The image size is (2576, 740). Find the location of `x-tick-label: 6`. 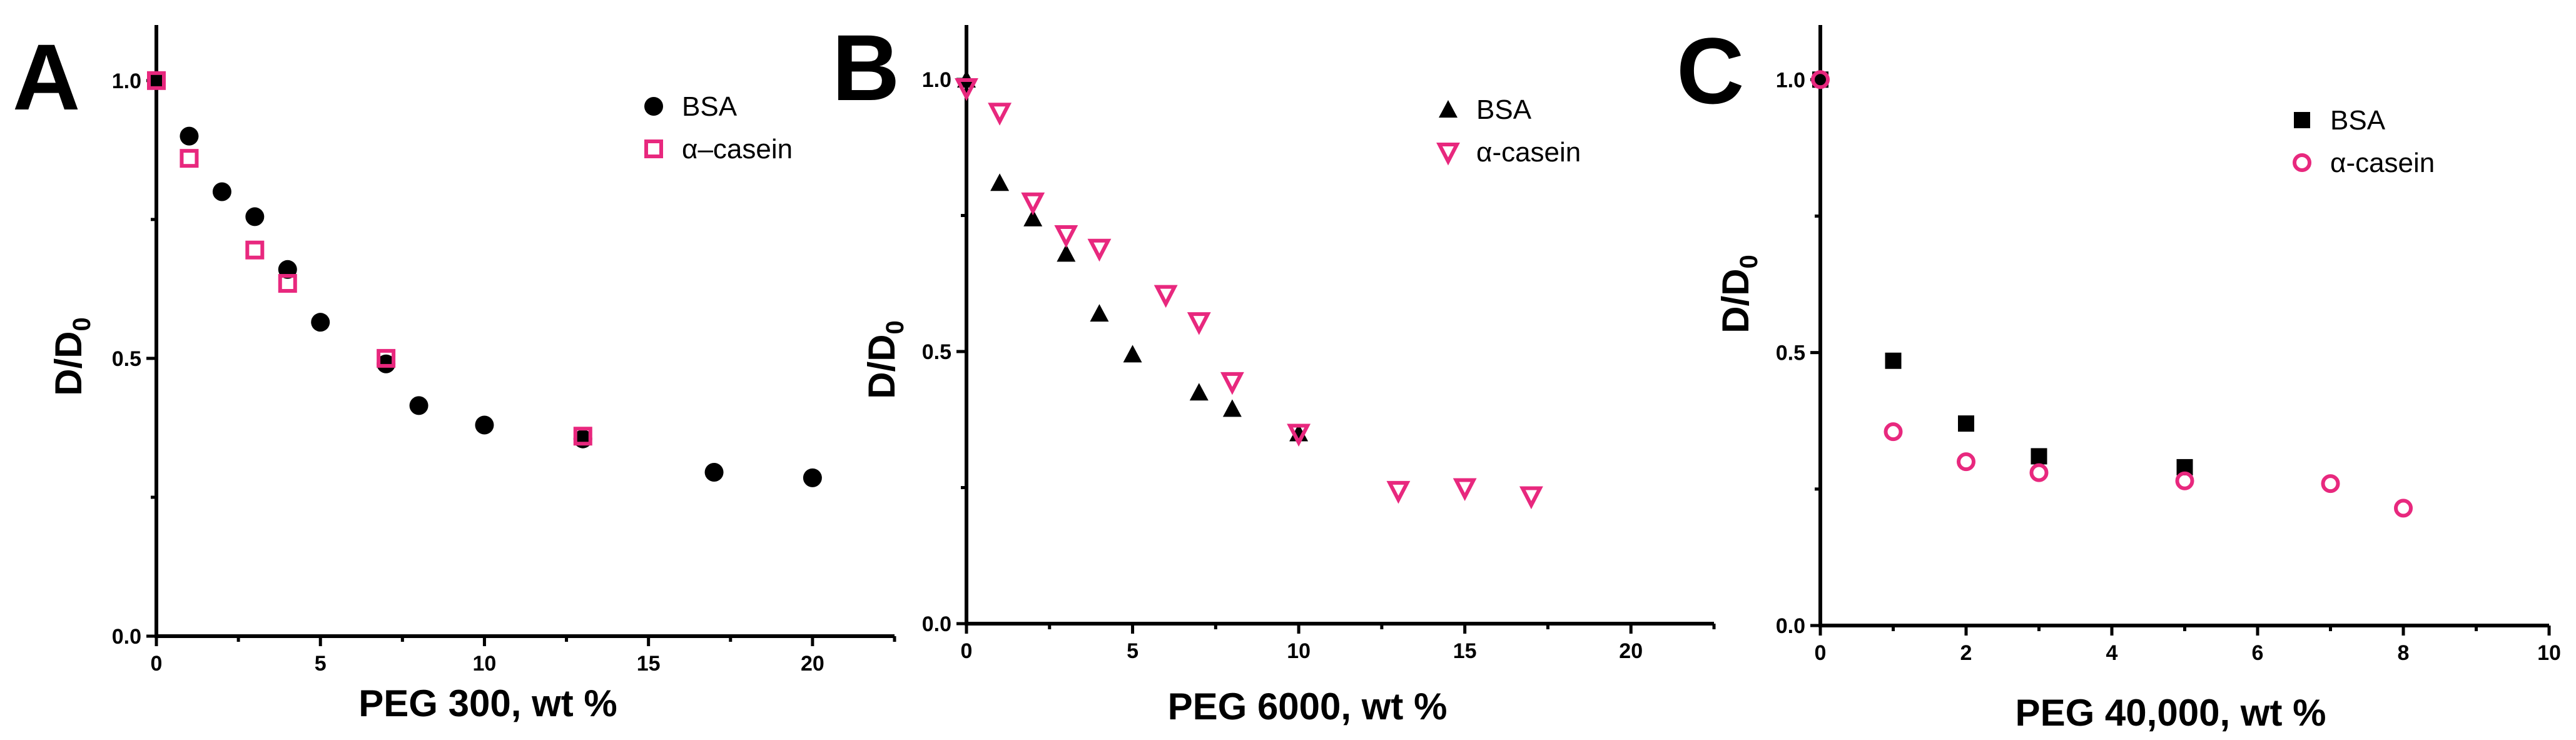

x-tick-label: 6 is located at coordinates (2258, 653).